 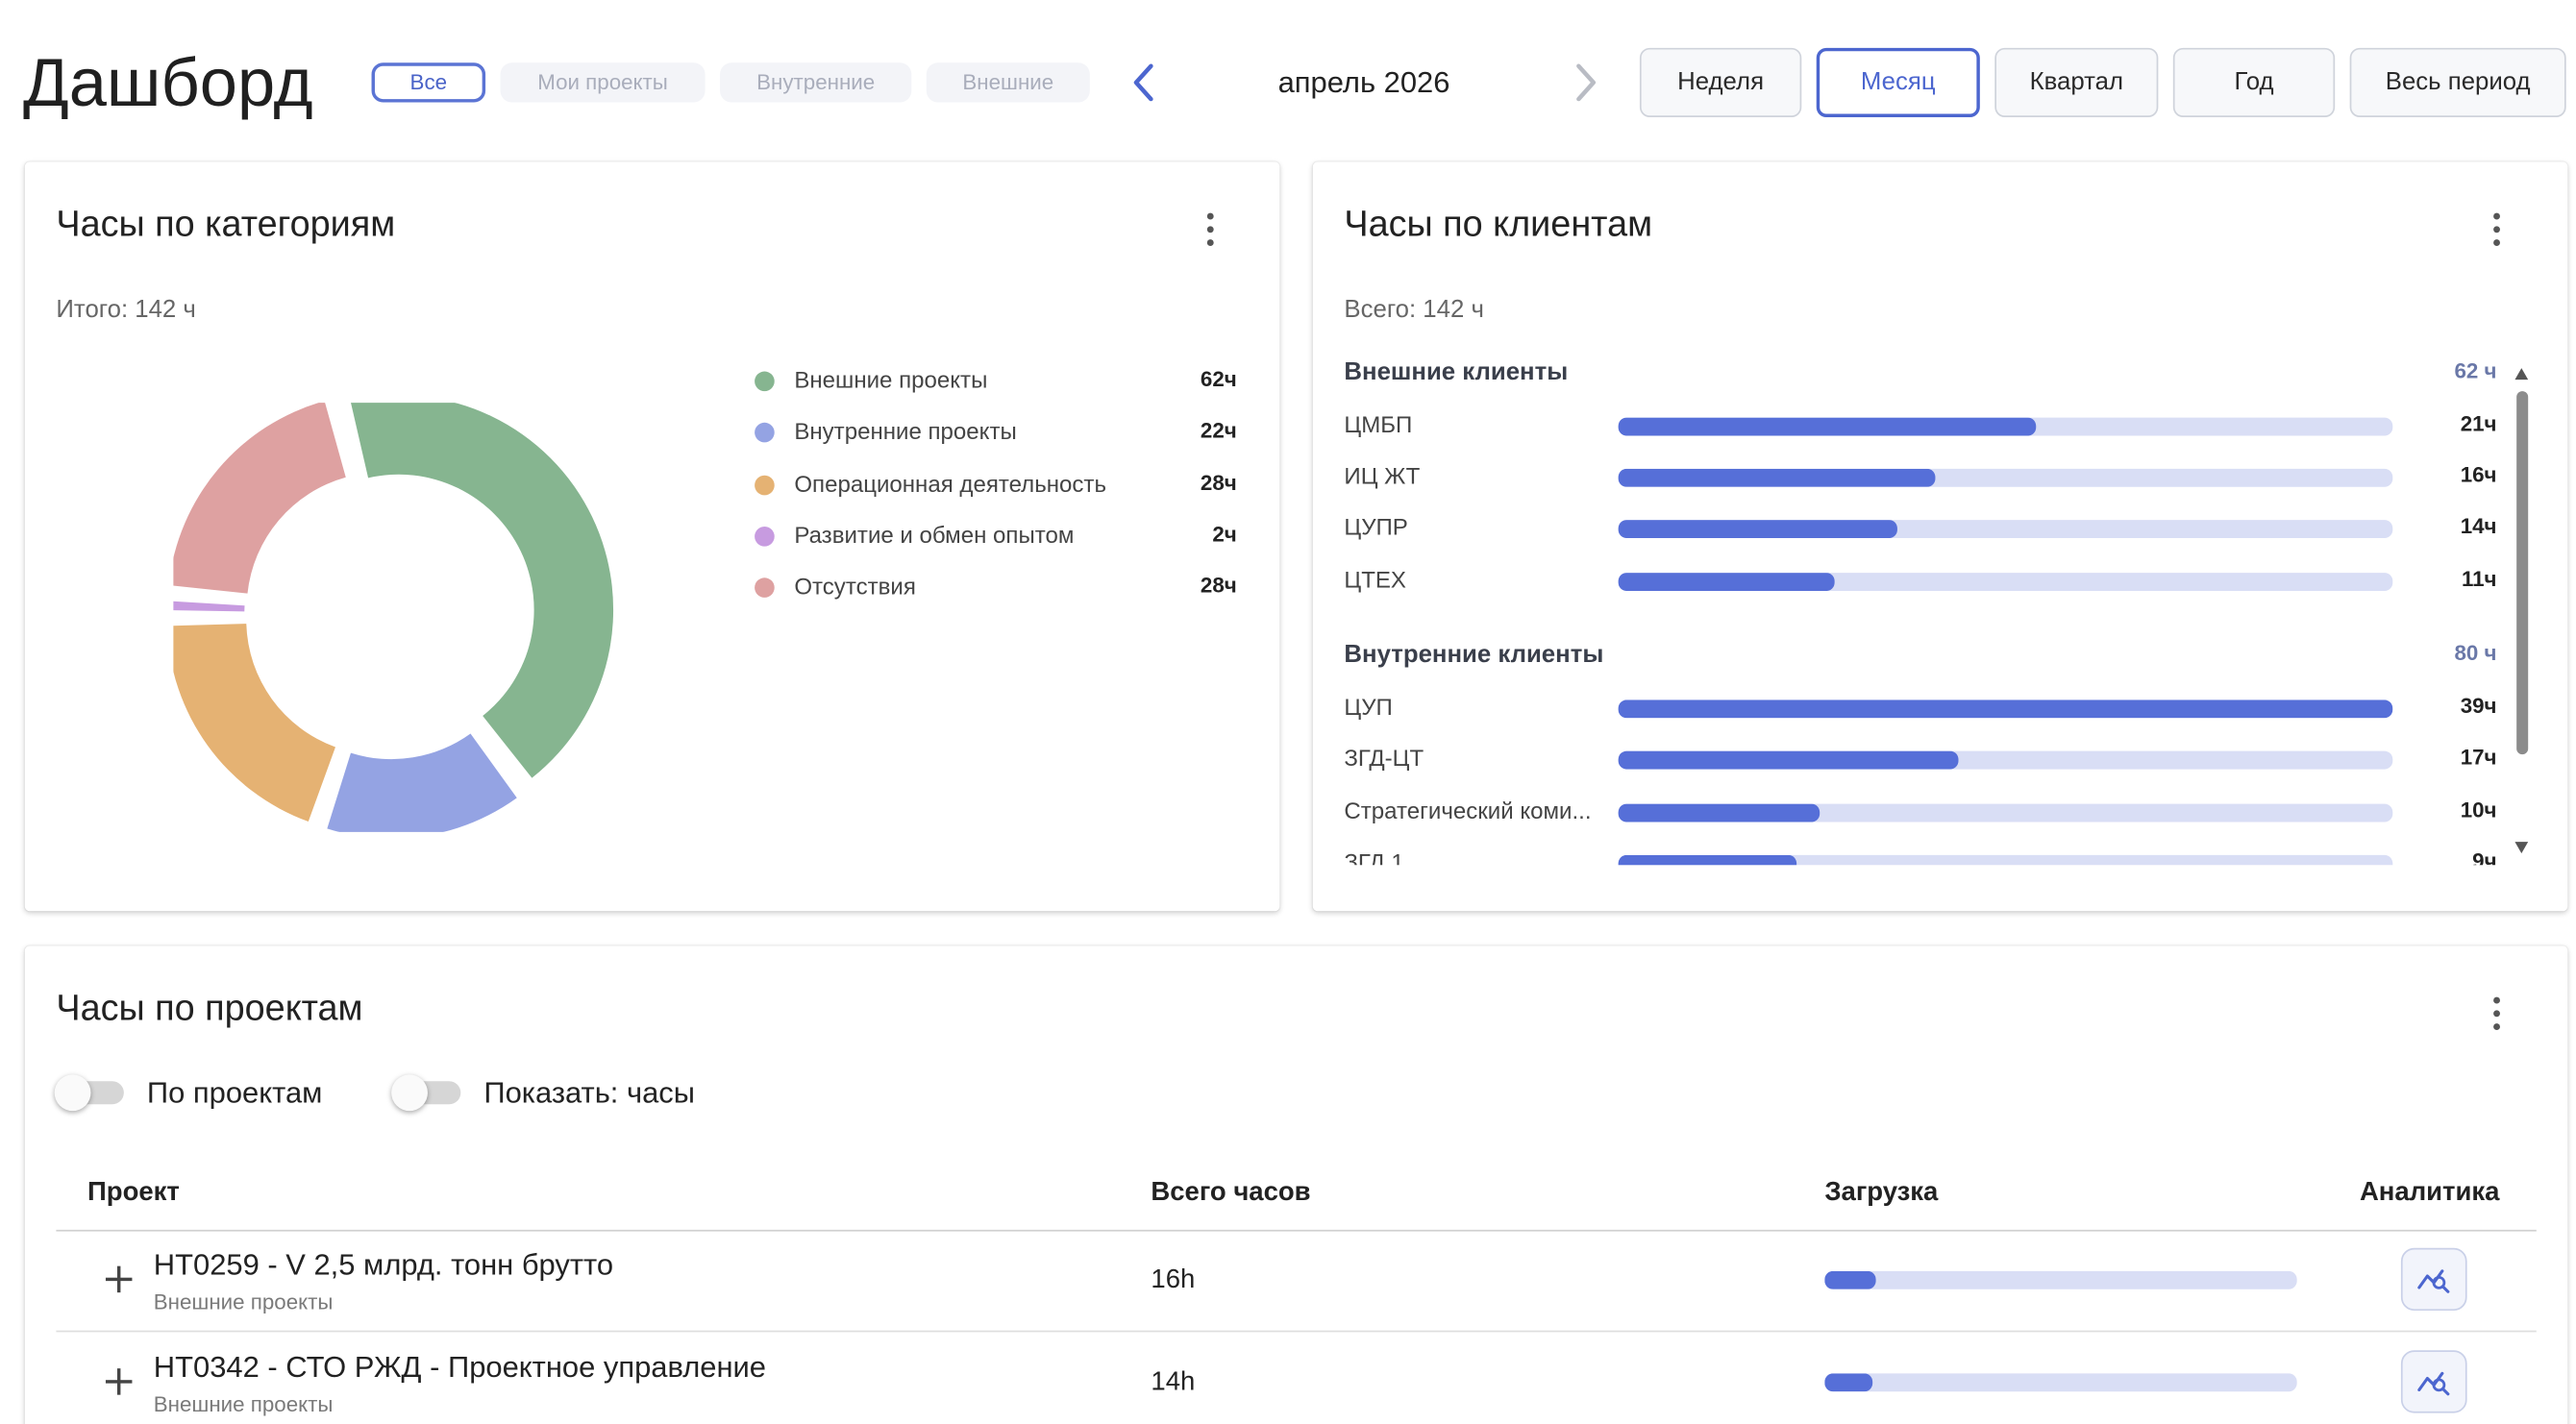 What do you see at coordinates (1379, 424) in the screenshot?
I see `client-name: ЦМБП` at bounding box center [1379, 424].